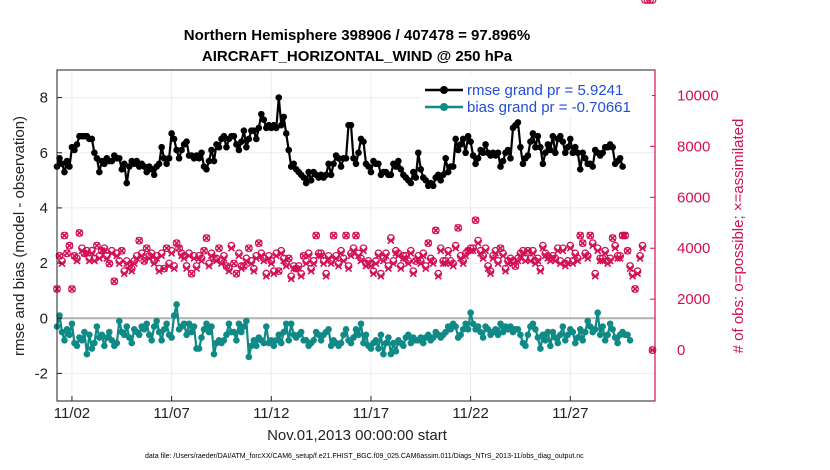  What do you see at coordinates (171, 413) in the screenshot?
I see `x-tick-label: 11/07` at bounding box center [171, 413].